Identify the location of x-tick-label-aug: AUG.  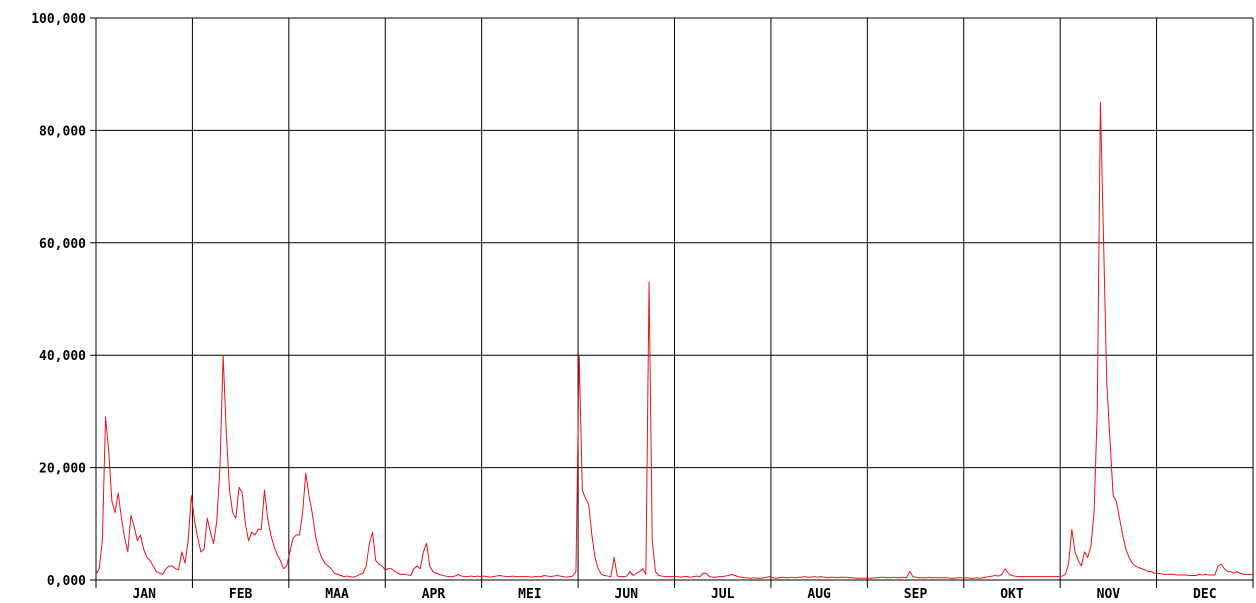
(819, 594).